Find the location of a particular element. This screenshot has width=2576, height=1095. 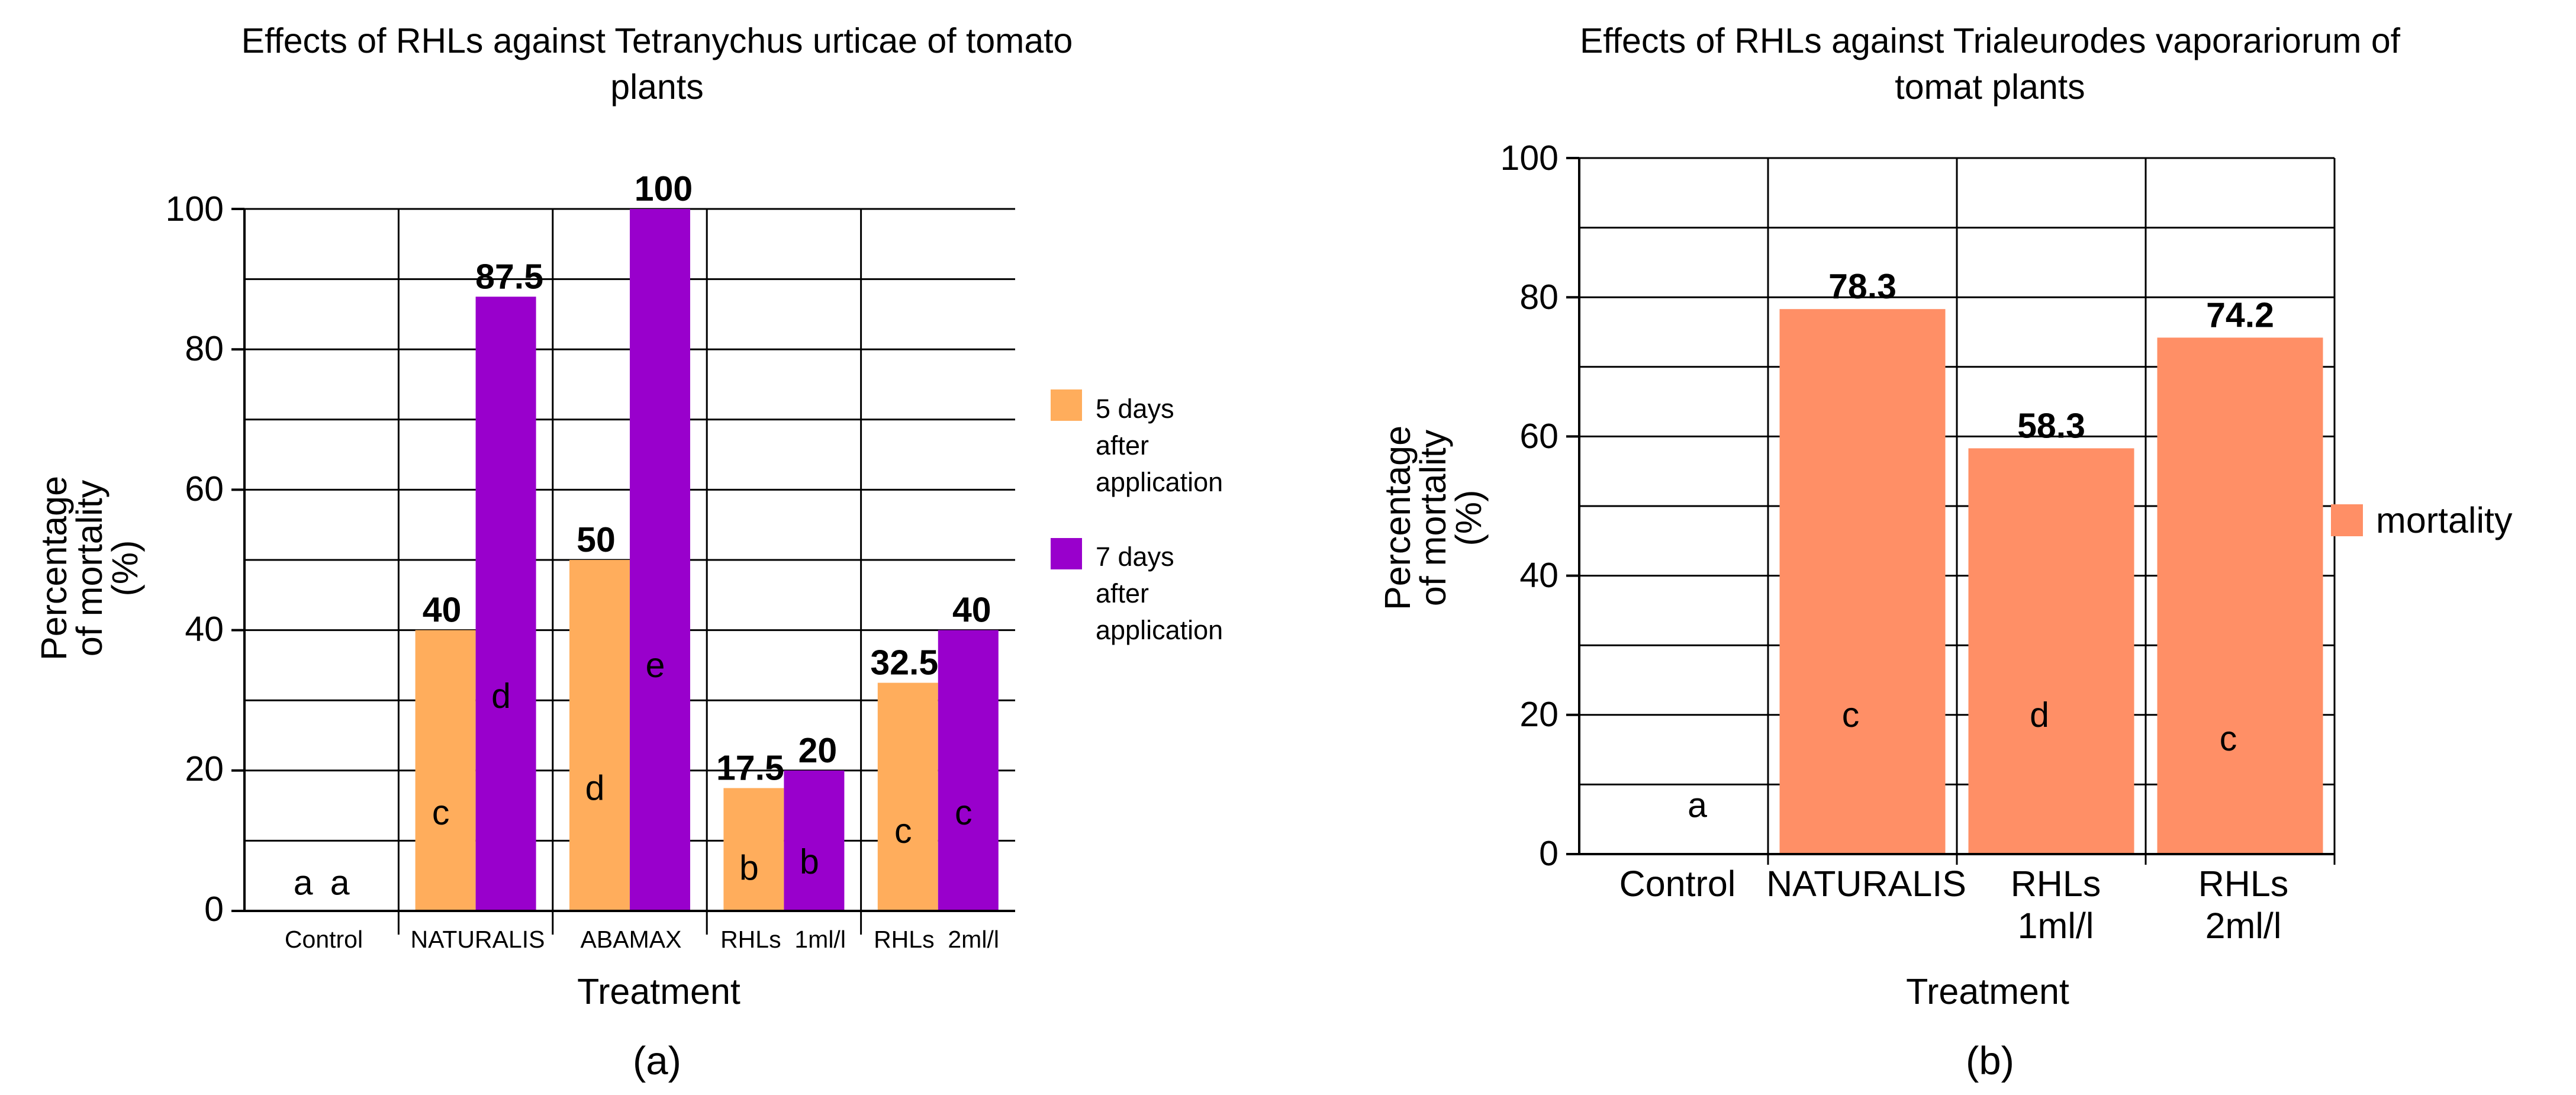

chart-a-ylabel-line-3: (%) is located at coordinates (125, 568).